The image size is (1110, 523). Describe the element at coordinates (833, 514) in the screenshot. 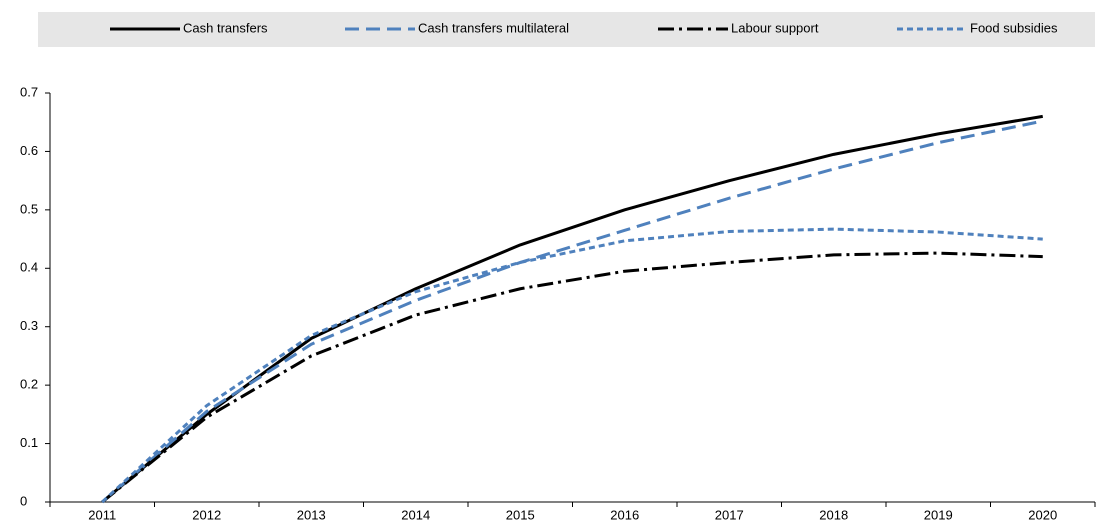

I see `x-tick-label: 2018` at that location.